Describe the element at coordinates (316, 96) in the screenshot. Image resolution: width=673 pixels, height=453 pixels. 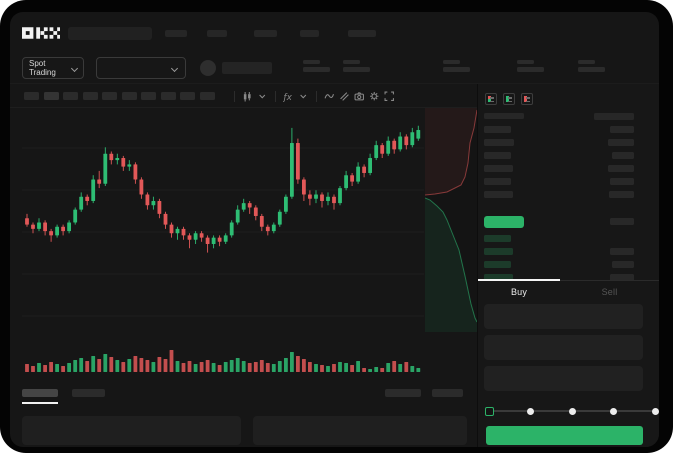
I see `toolbar-group-divider` at that location.